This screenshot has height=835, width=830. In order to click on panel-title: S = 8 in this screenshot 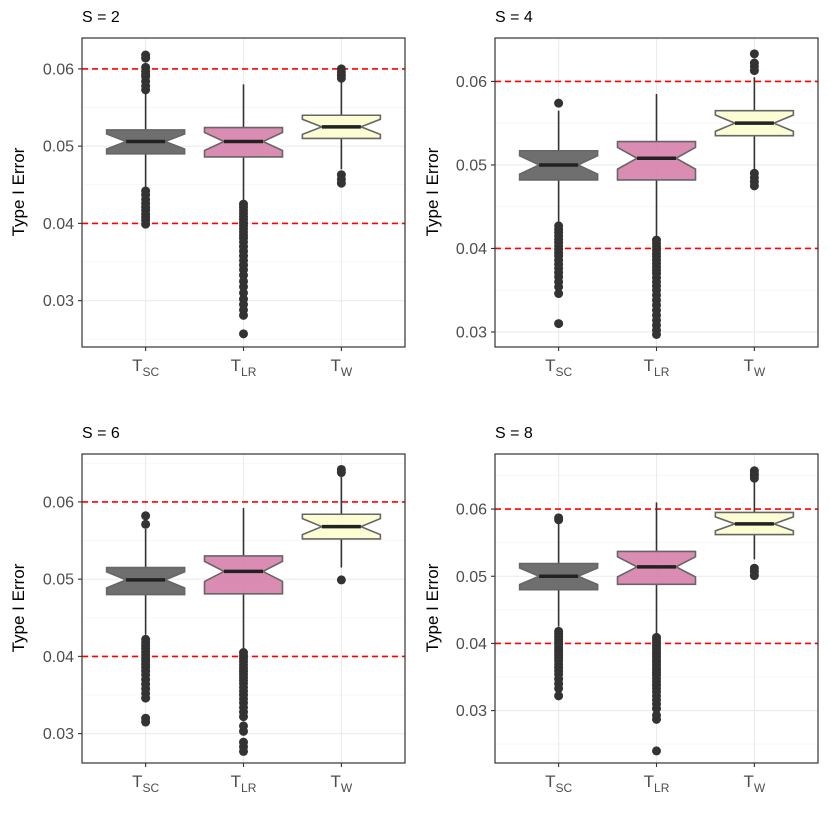, I will do `click(514, 433)`.